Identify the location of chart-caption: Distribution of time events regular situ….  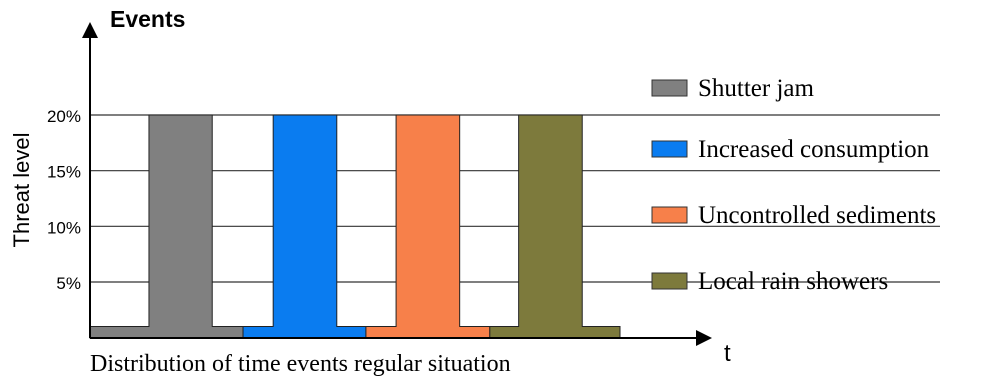
(300, 364).